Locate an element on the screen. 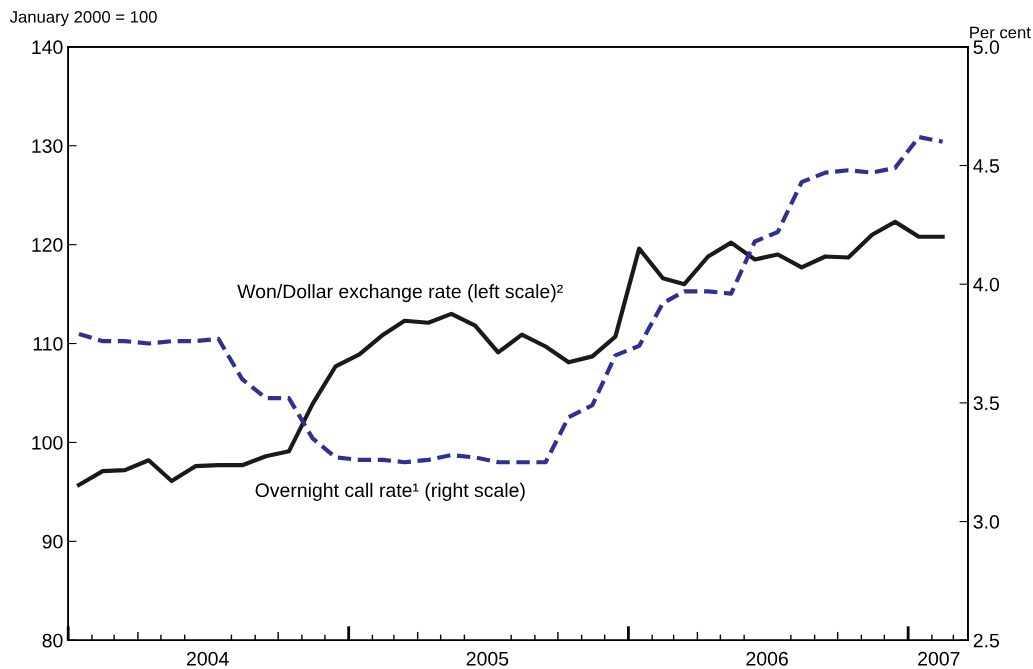 This screenshot has height=669, width=1033. y2-tick-label: 2.5 is located at coordinates (986, 640).